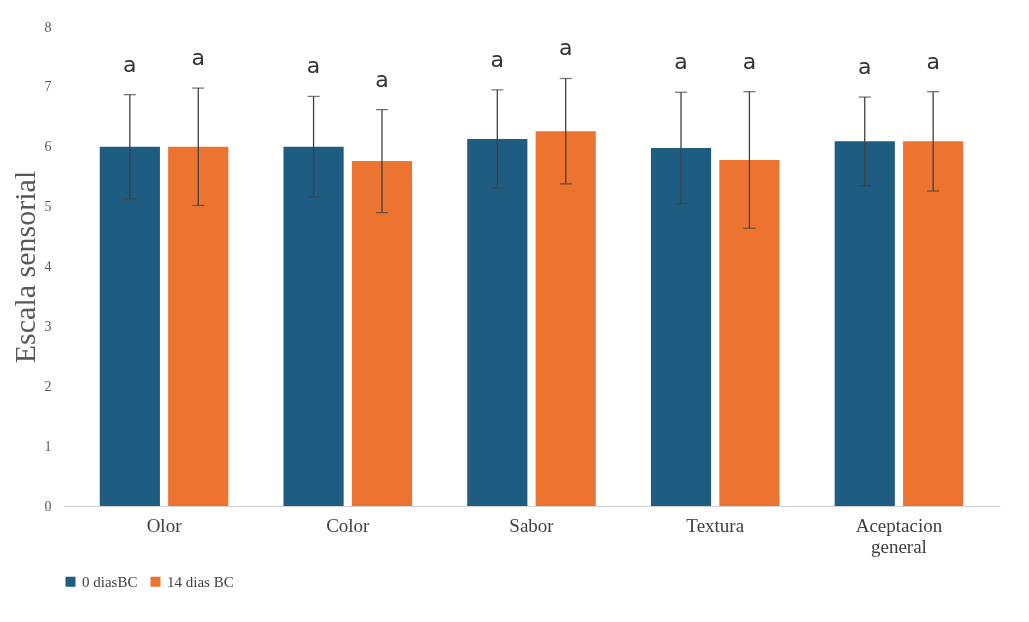  I want to click on y-tick-label: 1, so click(48, 446).